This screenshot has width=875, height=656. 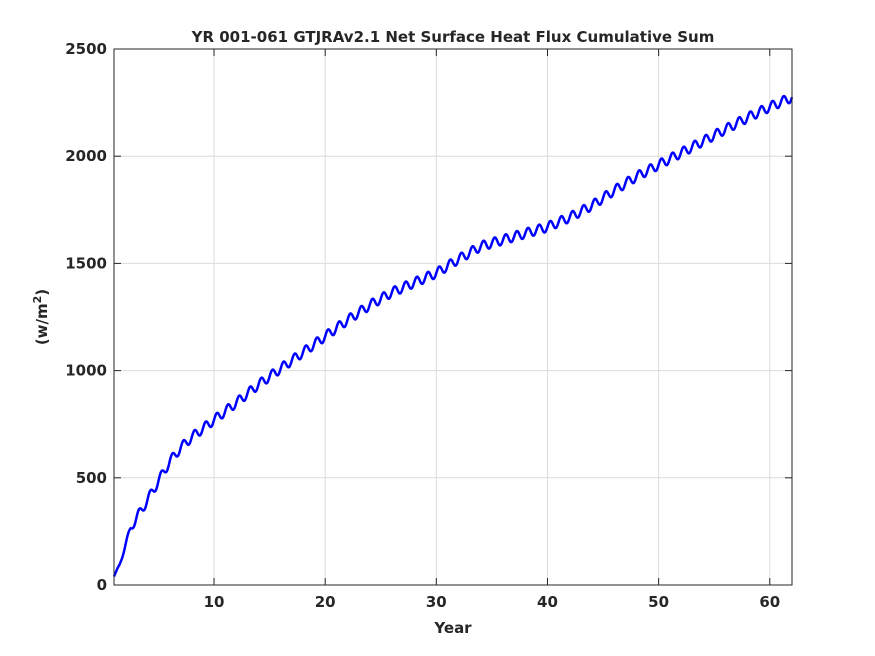 I want to click on y-tick-label: 500, so click(x=91, y=478).